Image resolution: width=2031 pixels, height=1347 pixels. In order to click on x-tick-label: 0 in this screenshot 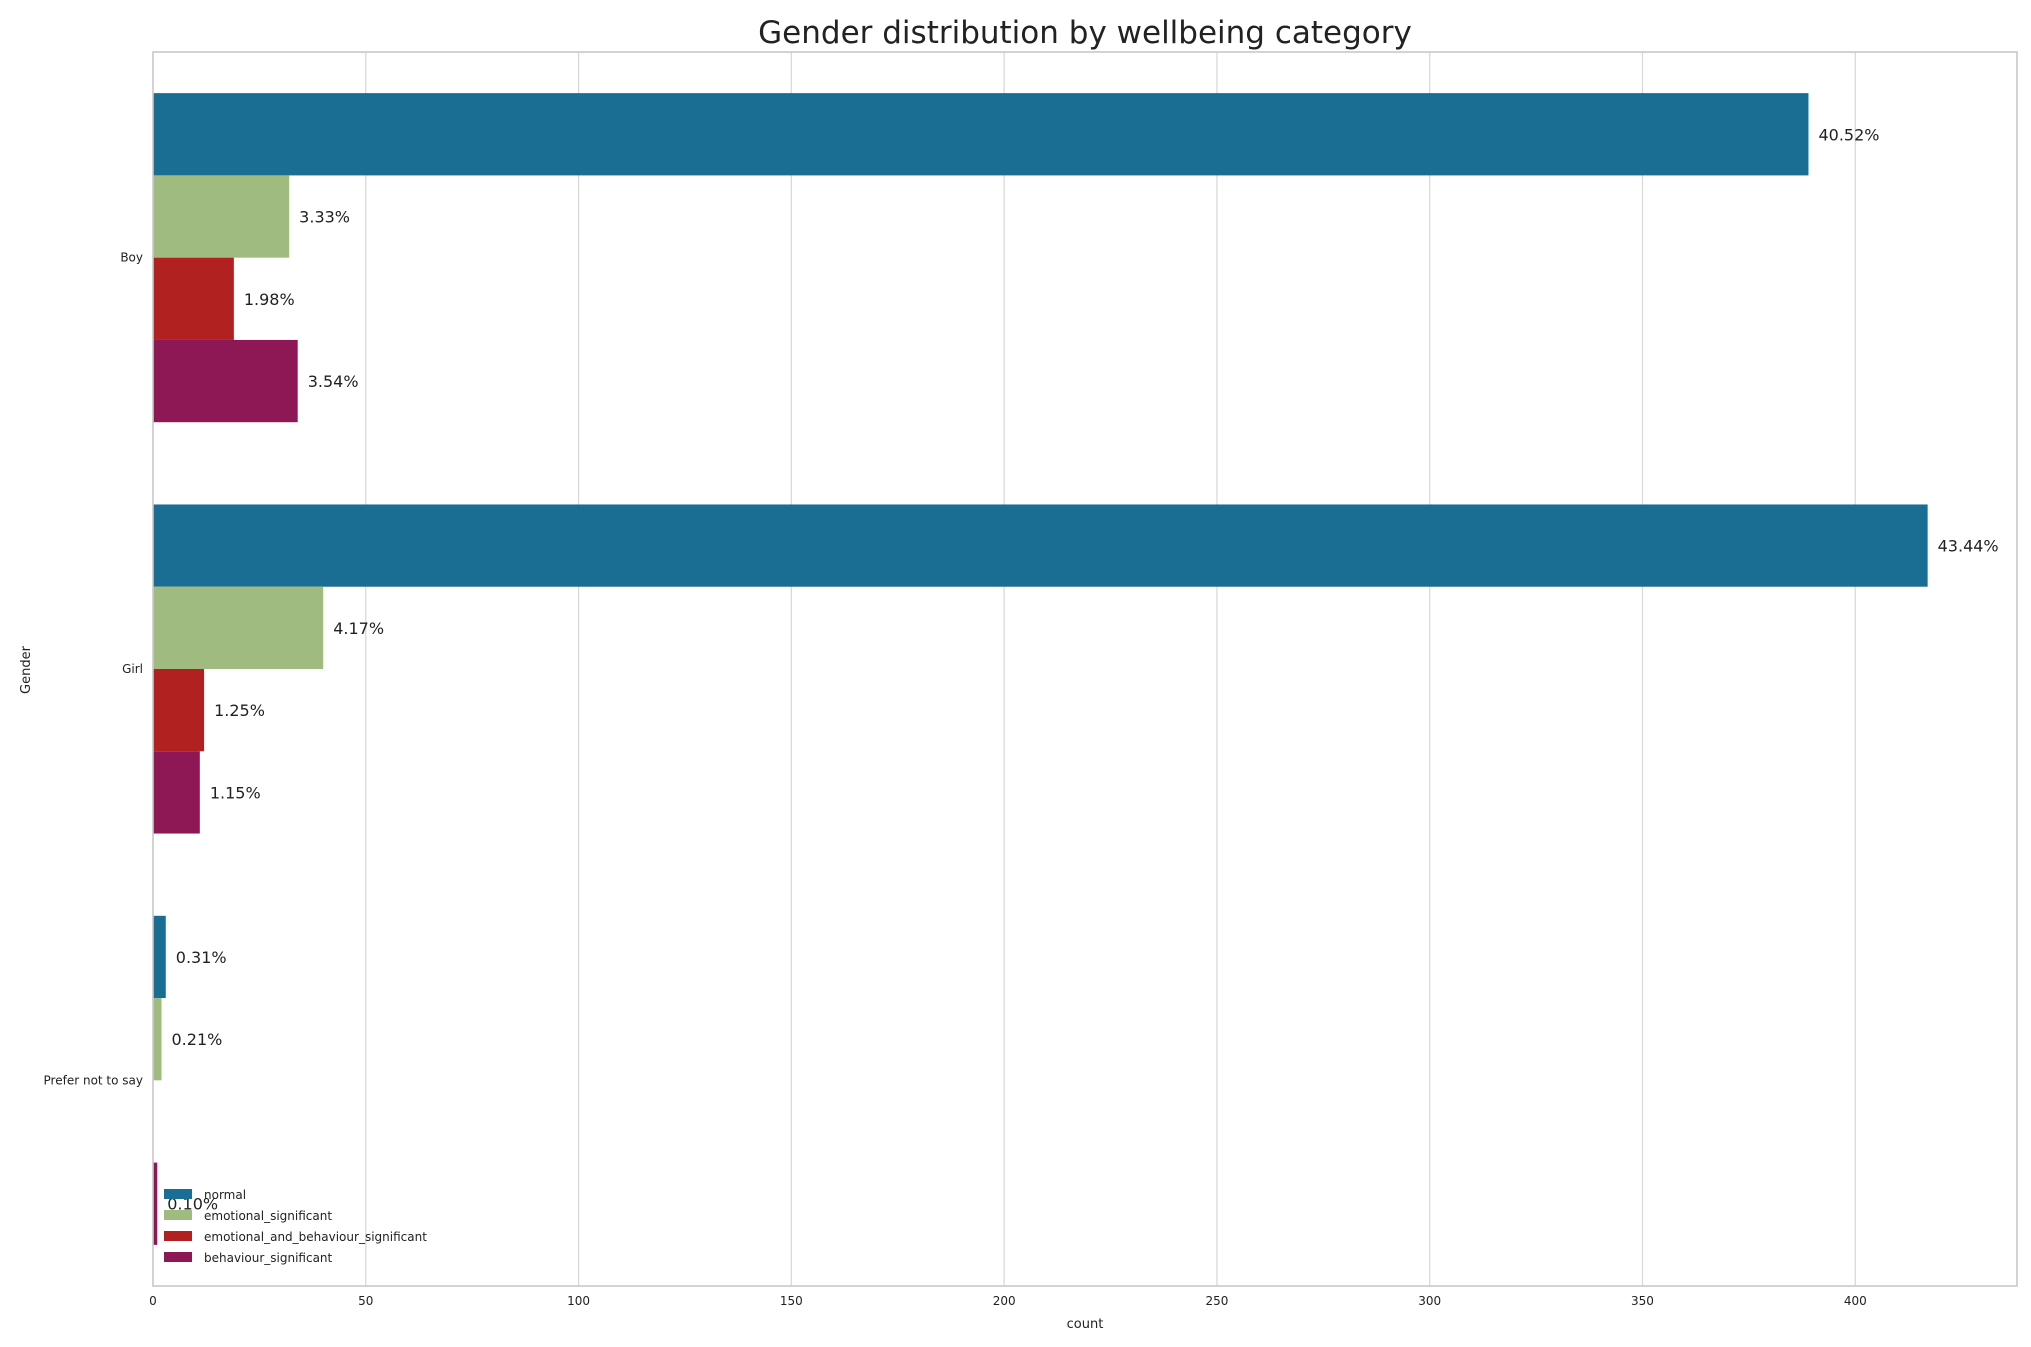, I will do `click(153, 1301)`.